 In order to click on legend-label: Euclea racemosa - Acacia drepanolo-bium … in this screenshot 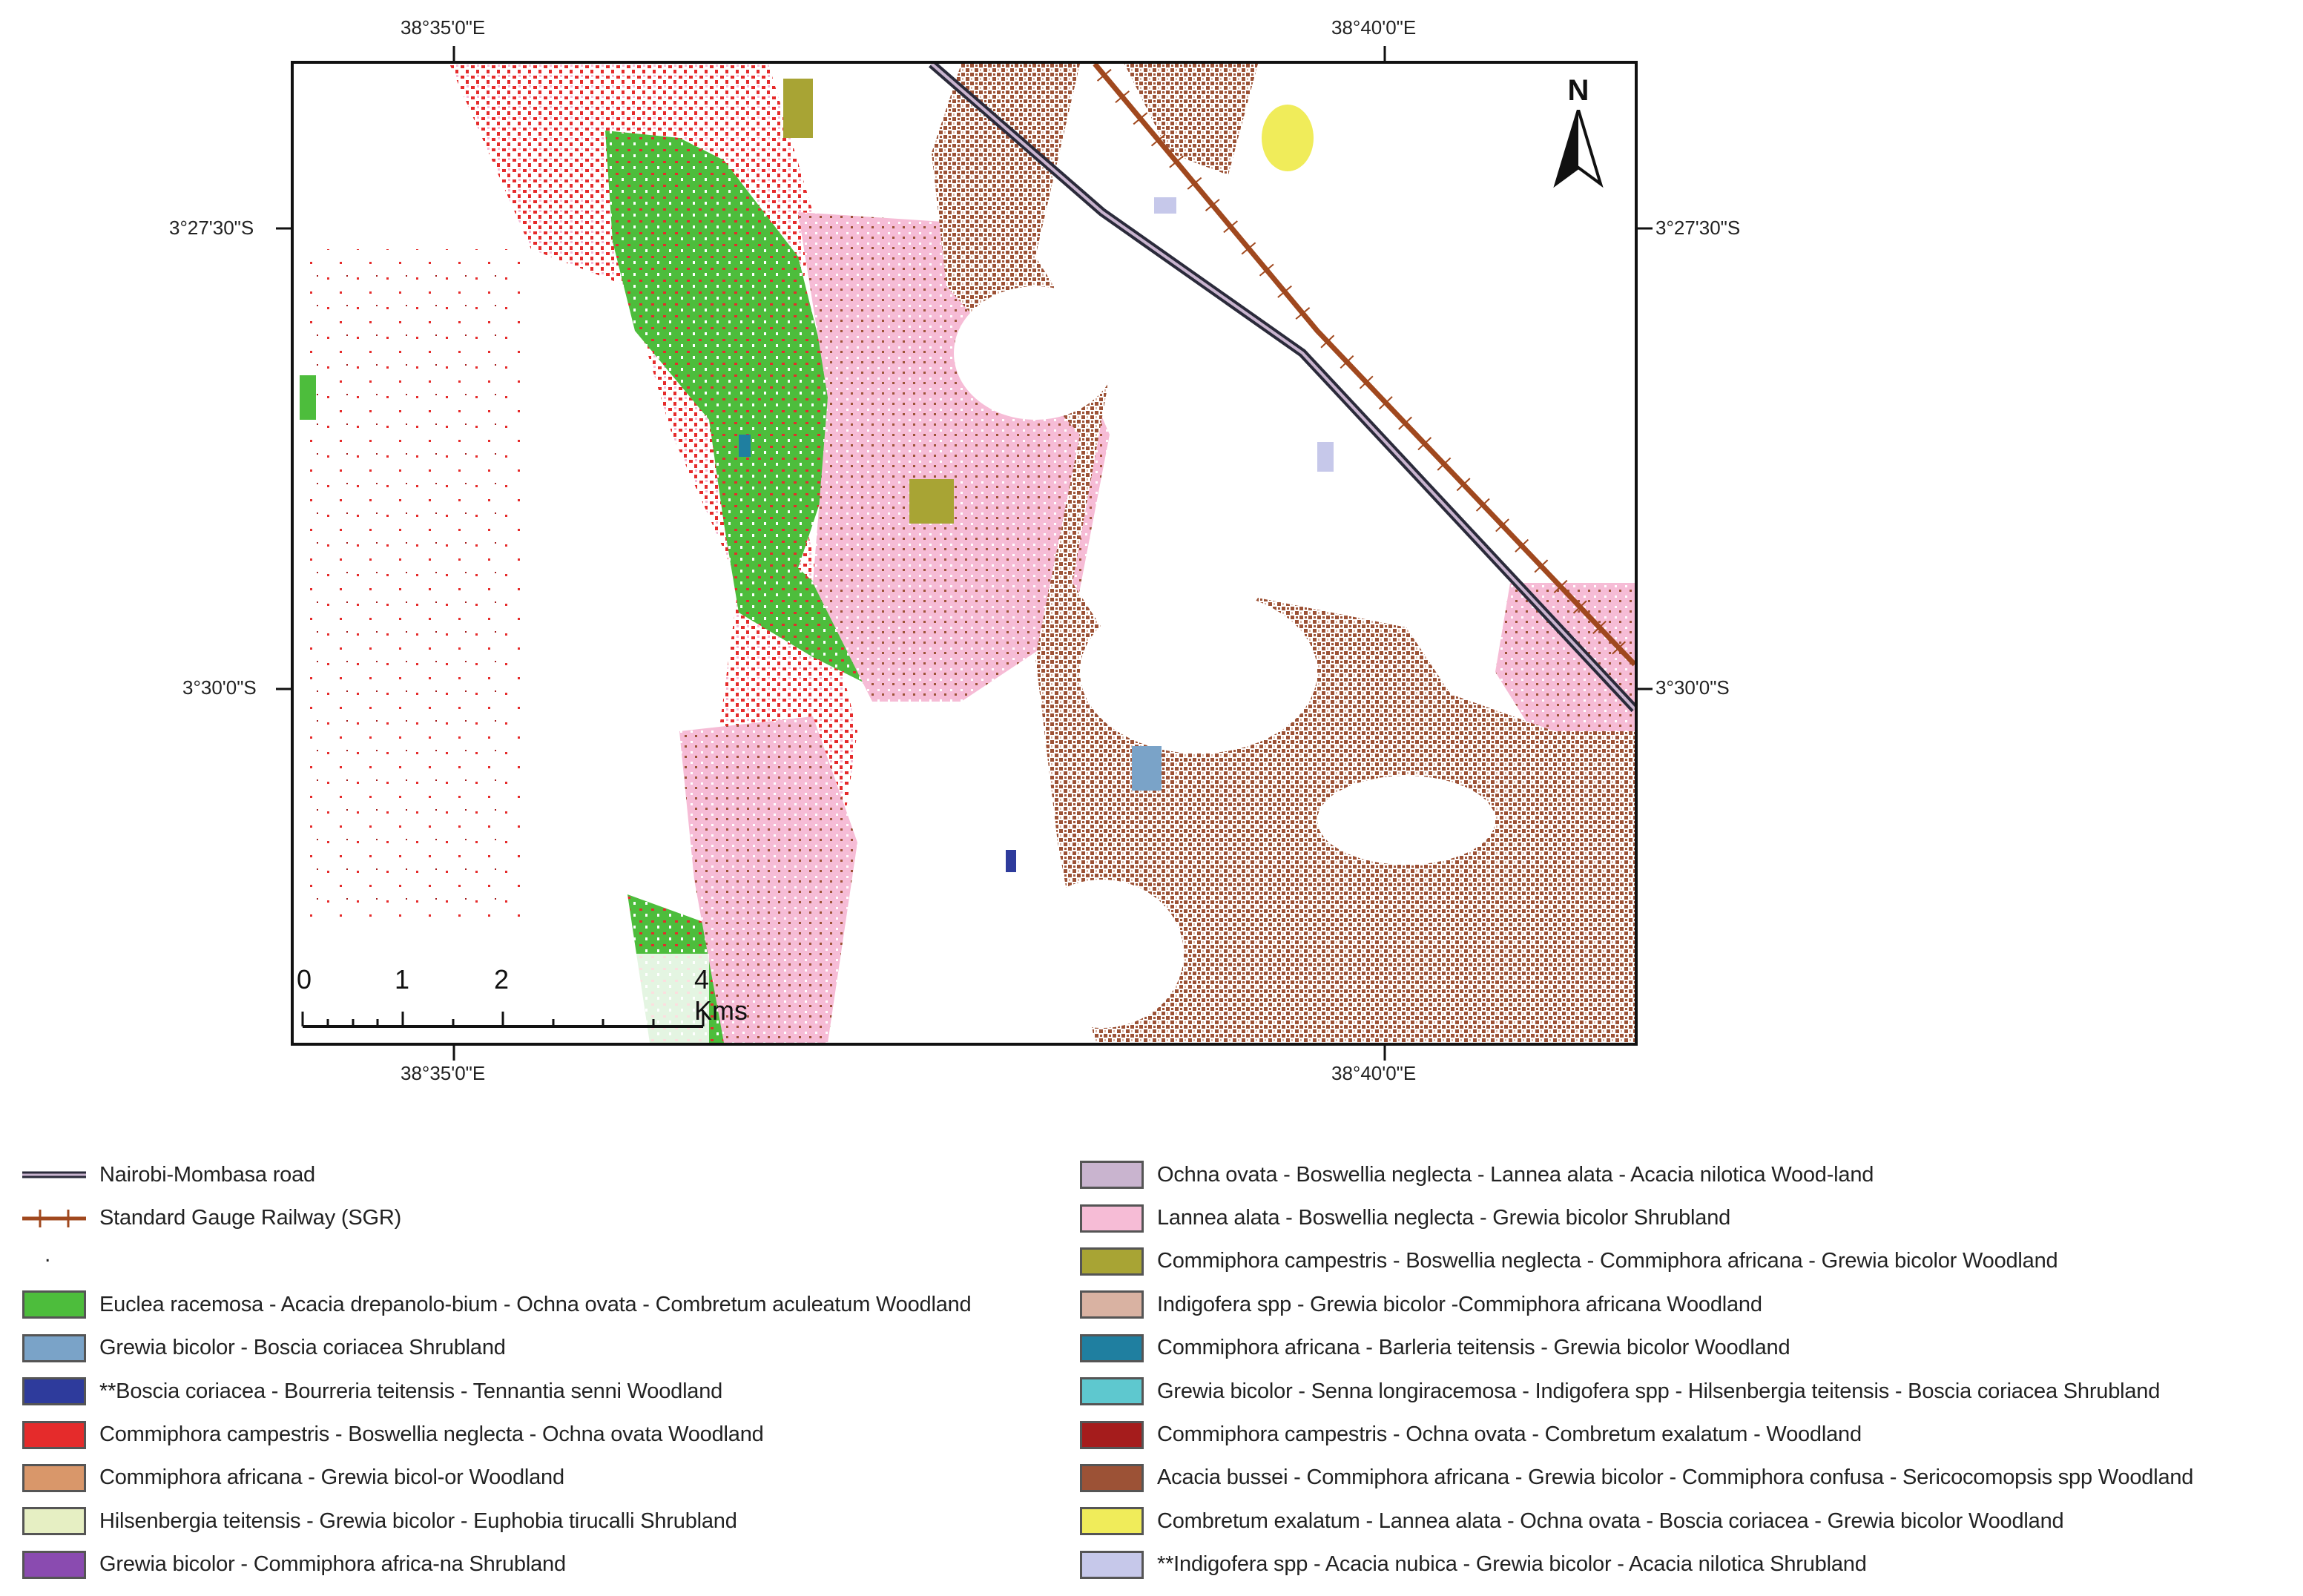, I will do `click(535, 1304)`.